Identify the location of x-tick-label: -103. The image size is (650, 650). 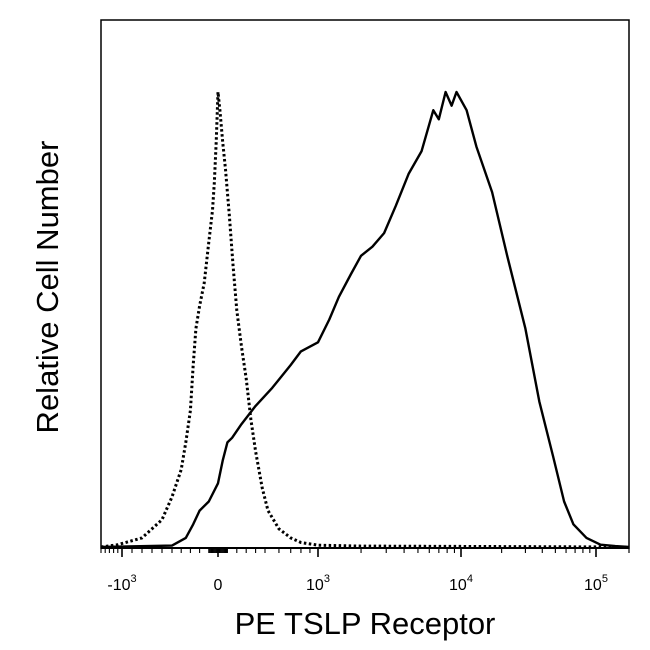
(121, 583).